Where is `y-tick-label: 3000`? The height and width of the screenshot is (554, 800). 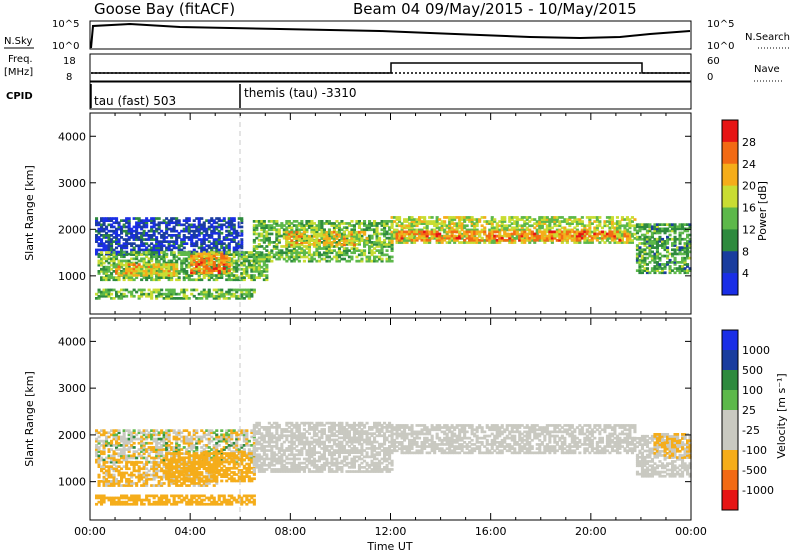
y-tick-label: 3000 is located at coordinates (72, 183).